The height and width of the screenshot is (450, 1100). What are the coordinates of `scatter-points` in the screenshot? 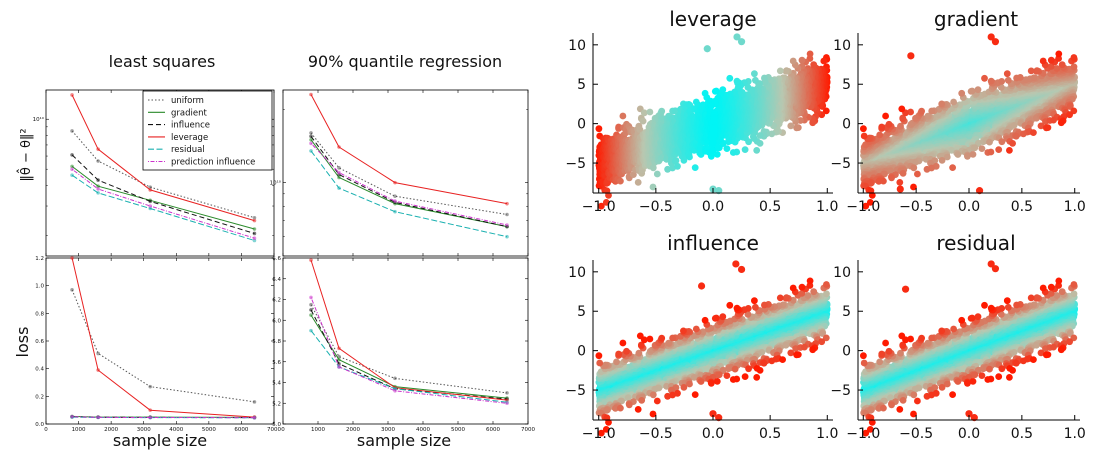 It's located at (713, 121).